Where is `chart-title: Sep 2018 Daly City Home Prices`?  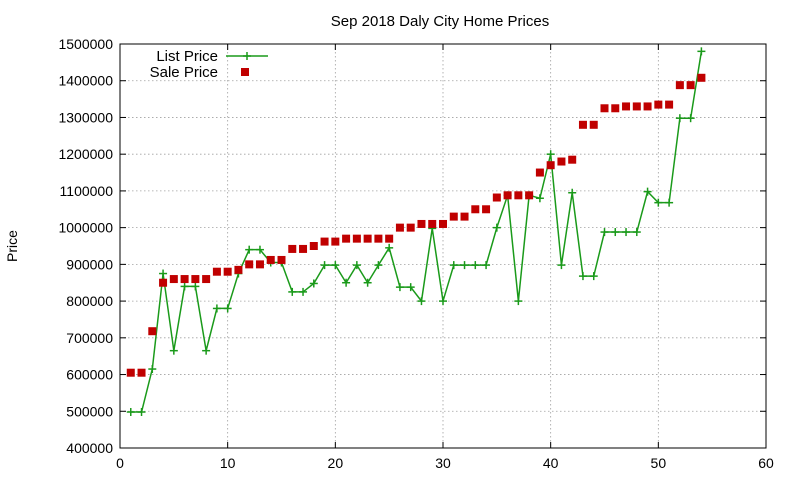 chart-title: Sep 2018 Daly City Home Prices is located at coordinates (440, 21).